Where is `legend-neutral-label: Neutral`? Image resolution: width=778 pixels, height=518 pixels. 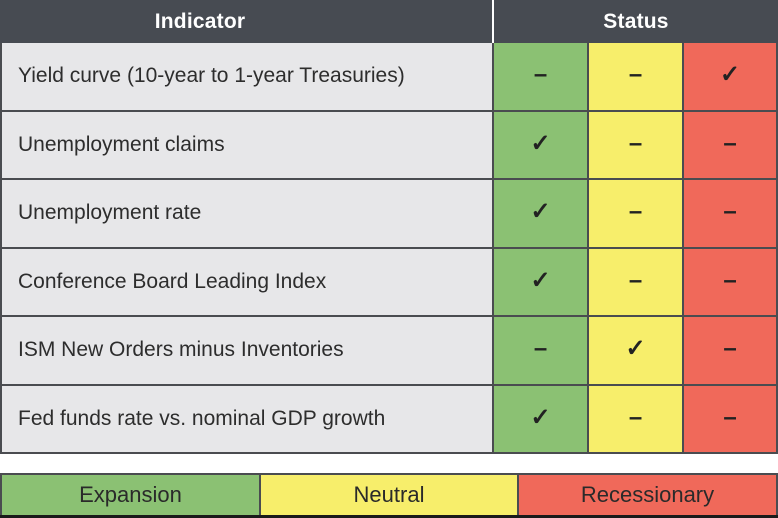
legend-neutral-label: Neutral is located at coordinates (389, 494).